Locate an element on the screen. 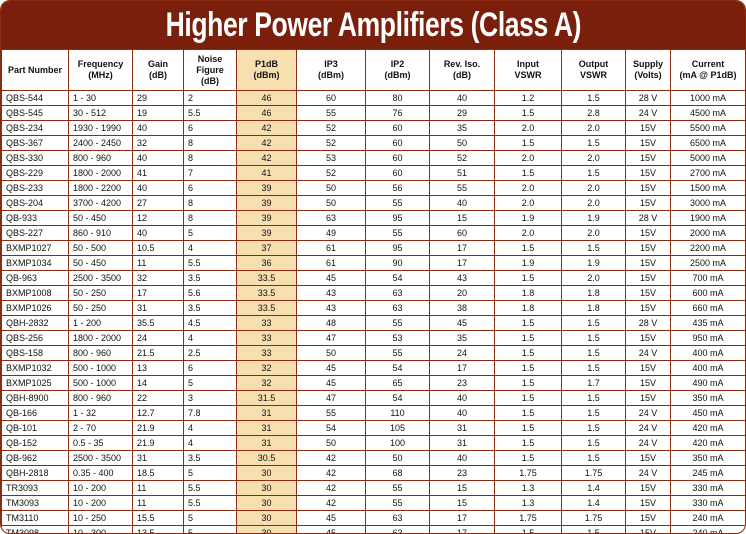 The height and width of the screenshot is (534, 746). column-header-out_vswr: Output VSWR is located at coordinates (593, 70).